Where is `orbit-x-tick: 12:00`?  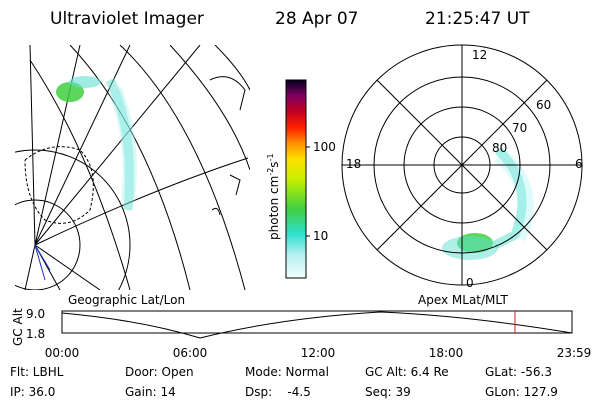
orbit-x-tick: 12:00 is located at coordinates (318, 353).